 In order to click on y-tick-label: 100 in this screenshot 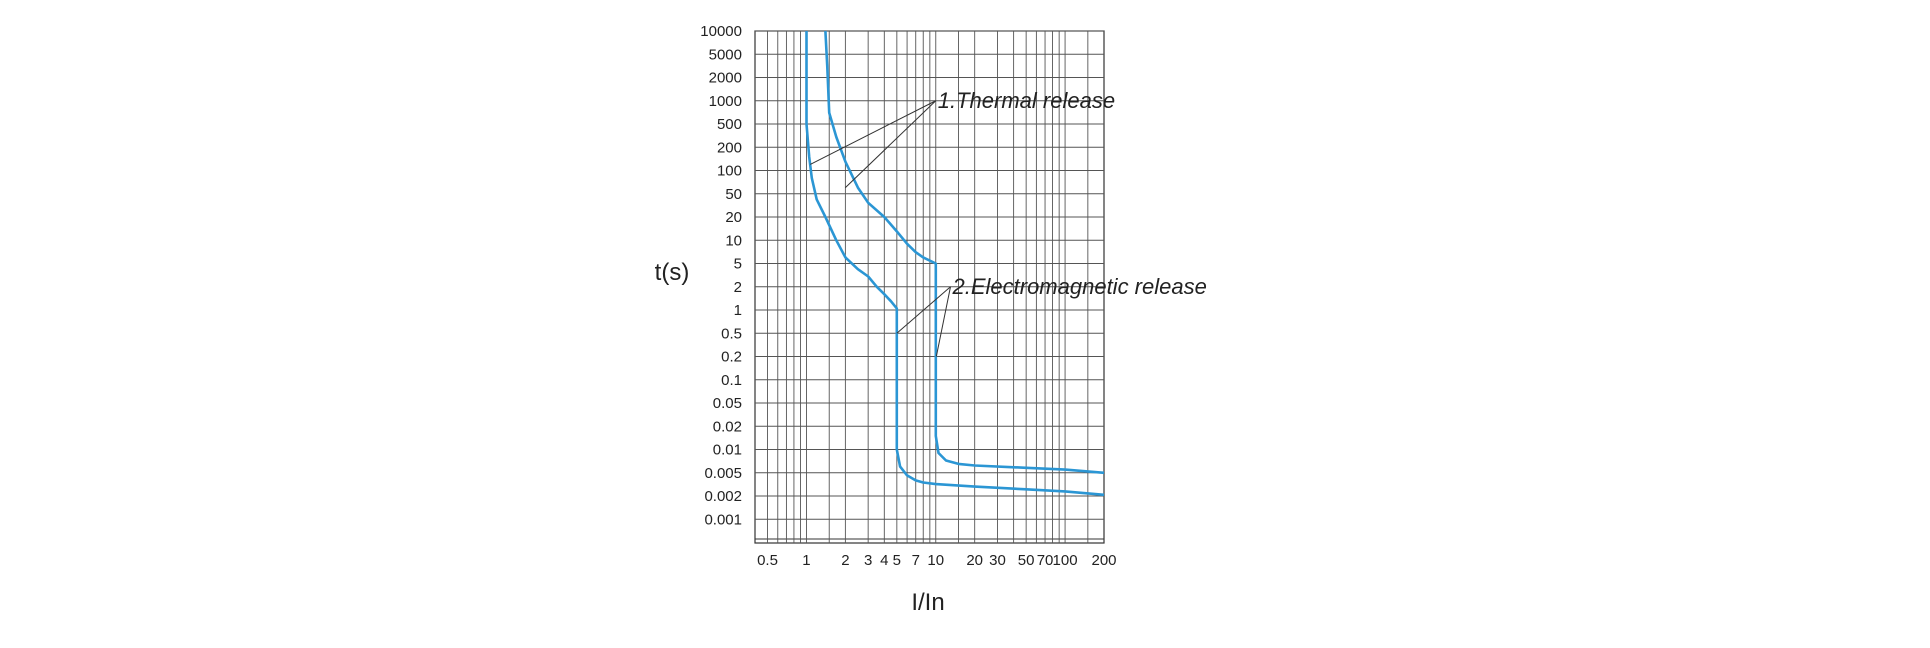, I will do `click(729, 171)`.